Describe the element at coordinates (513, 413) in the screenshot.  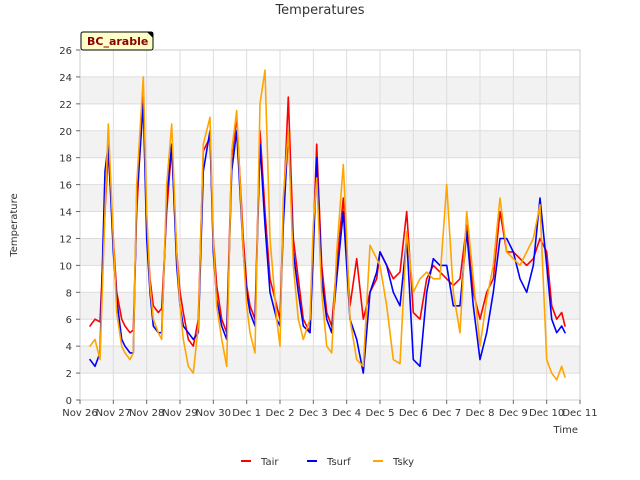
I see `x-tick-label-13: Dec 9` at that location.